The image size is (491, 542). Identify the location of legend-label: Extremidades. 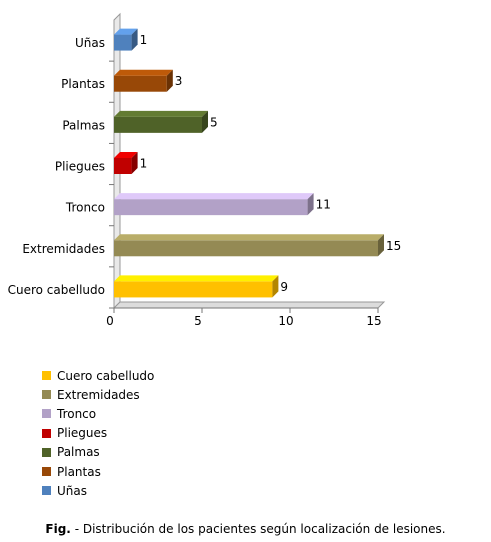
(98, 394).